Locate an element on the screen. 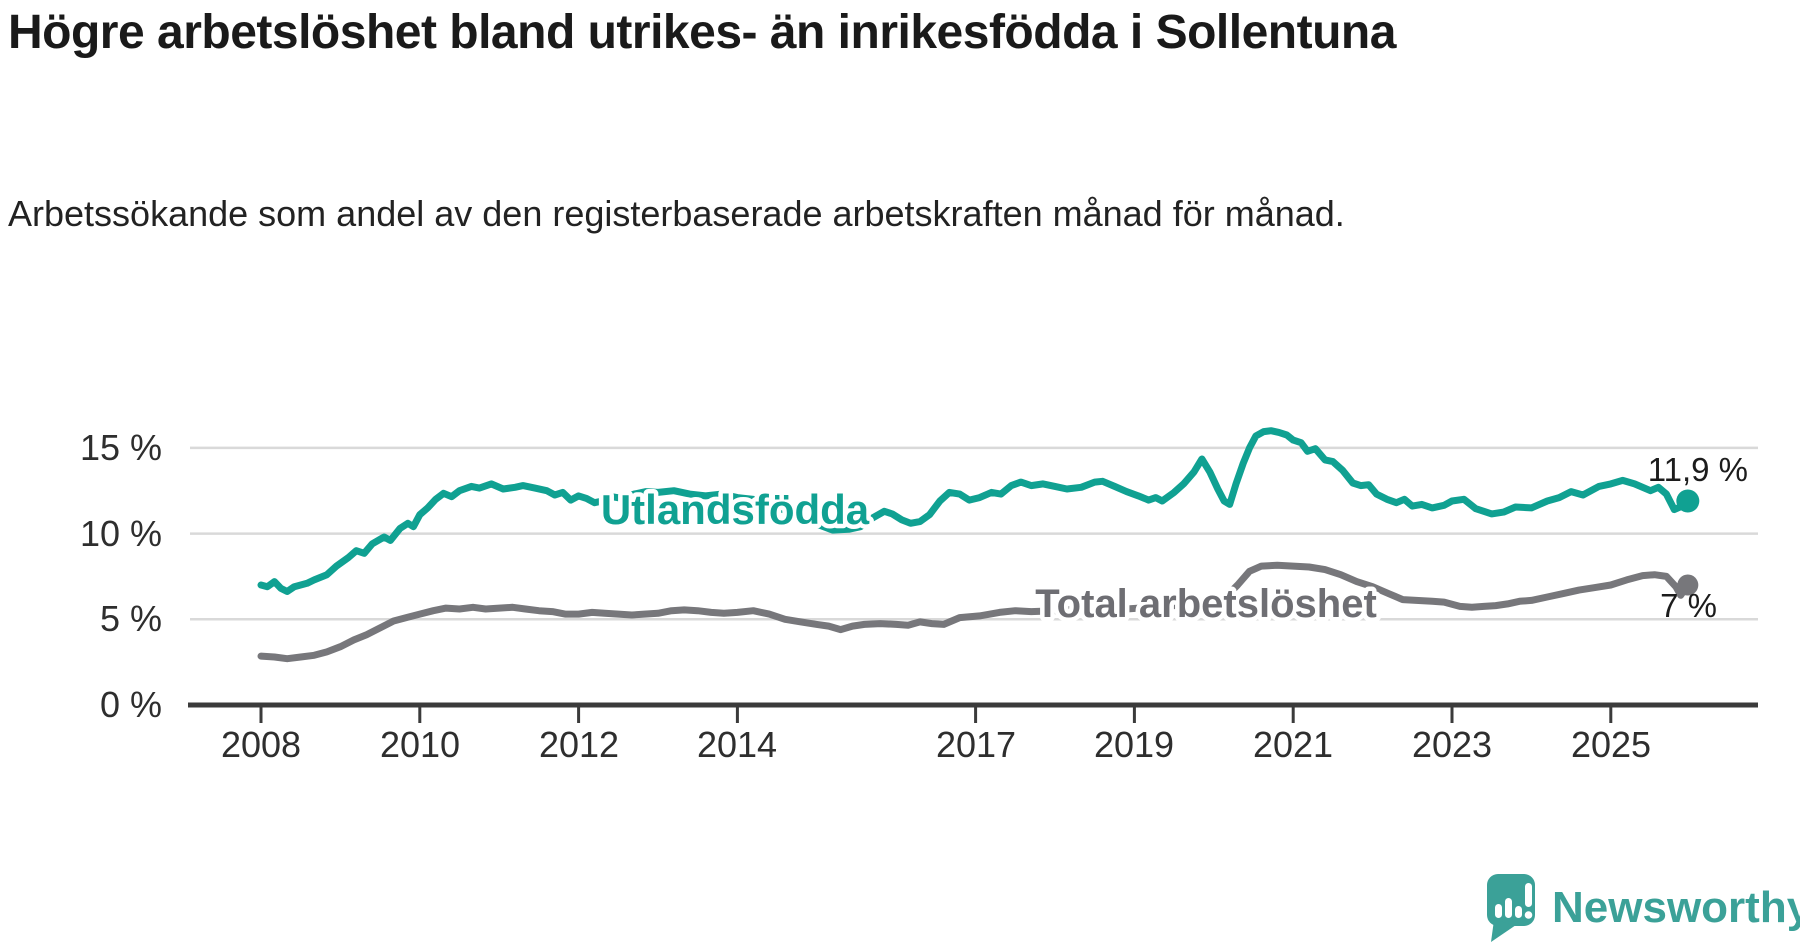  y-tick-label-0: 0 % is located at coordinates (131, 704).